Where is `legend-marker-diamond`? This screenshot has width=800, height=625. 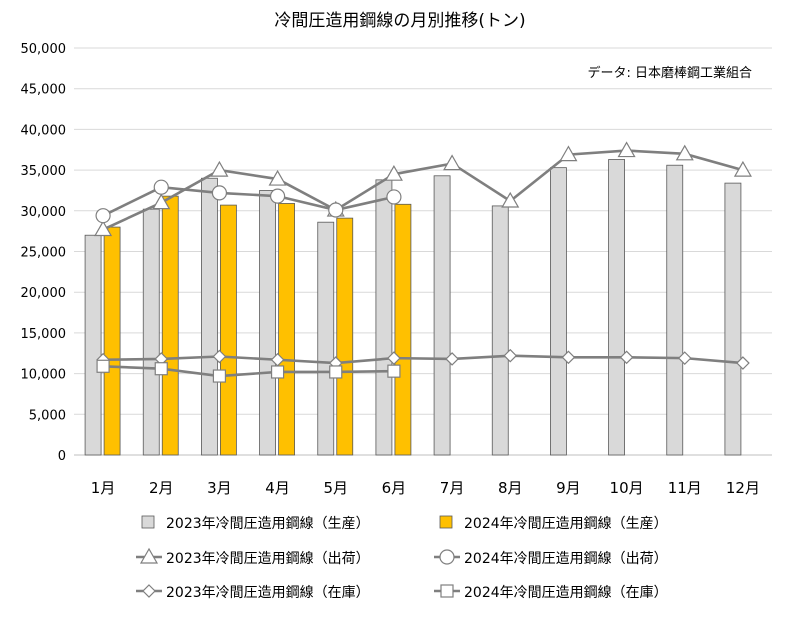 legend-marker-diamond is located at coordinates (149, 591).